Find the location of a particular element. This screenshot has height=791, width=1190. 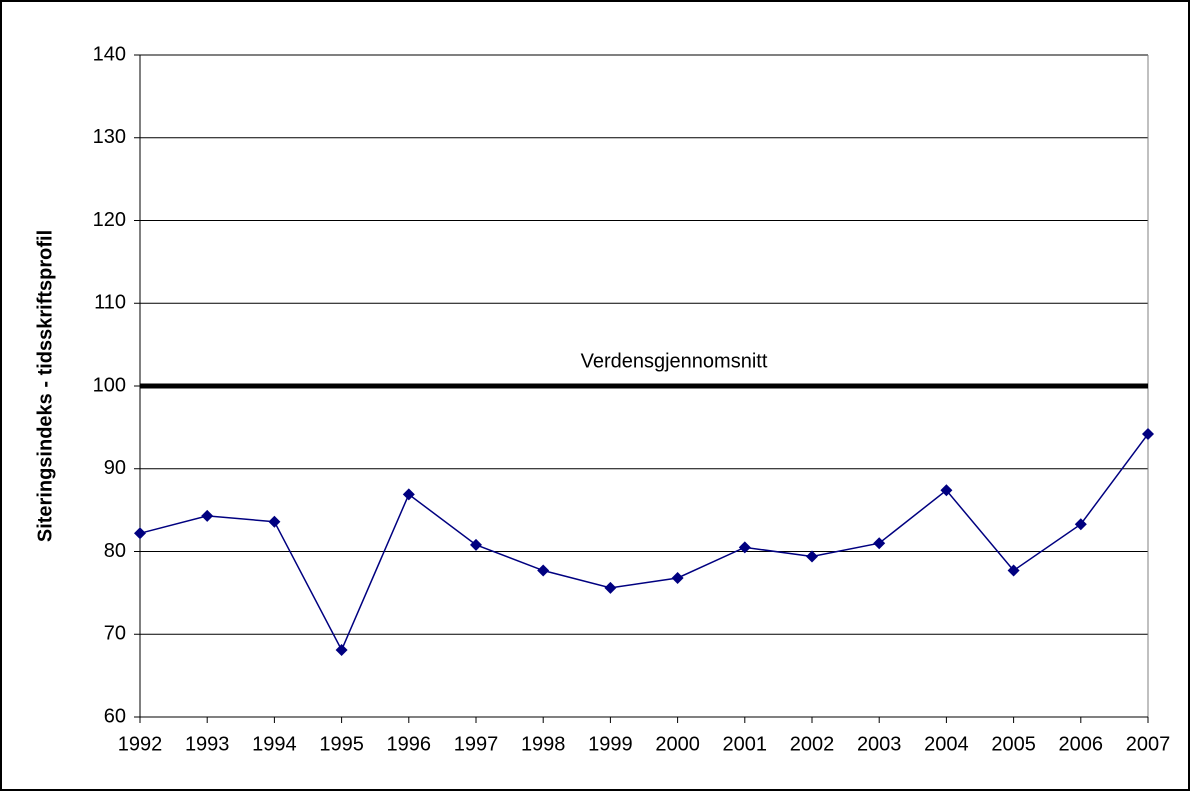

x-tick-label: 1995 is located at coordinates (341, 744).